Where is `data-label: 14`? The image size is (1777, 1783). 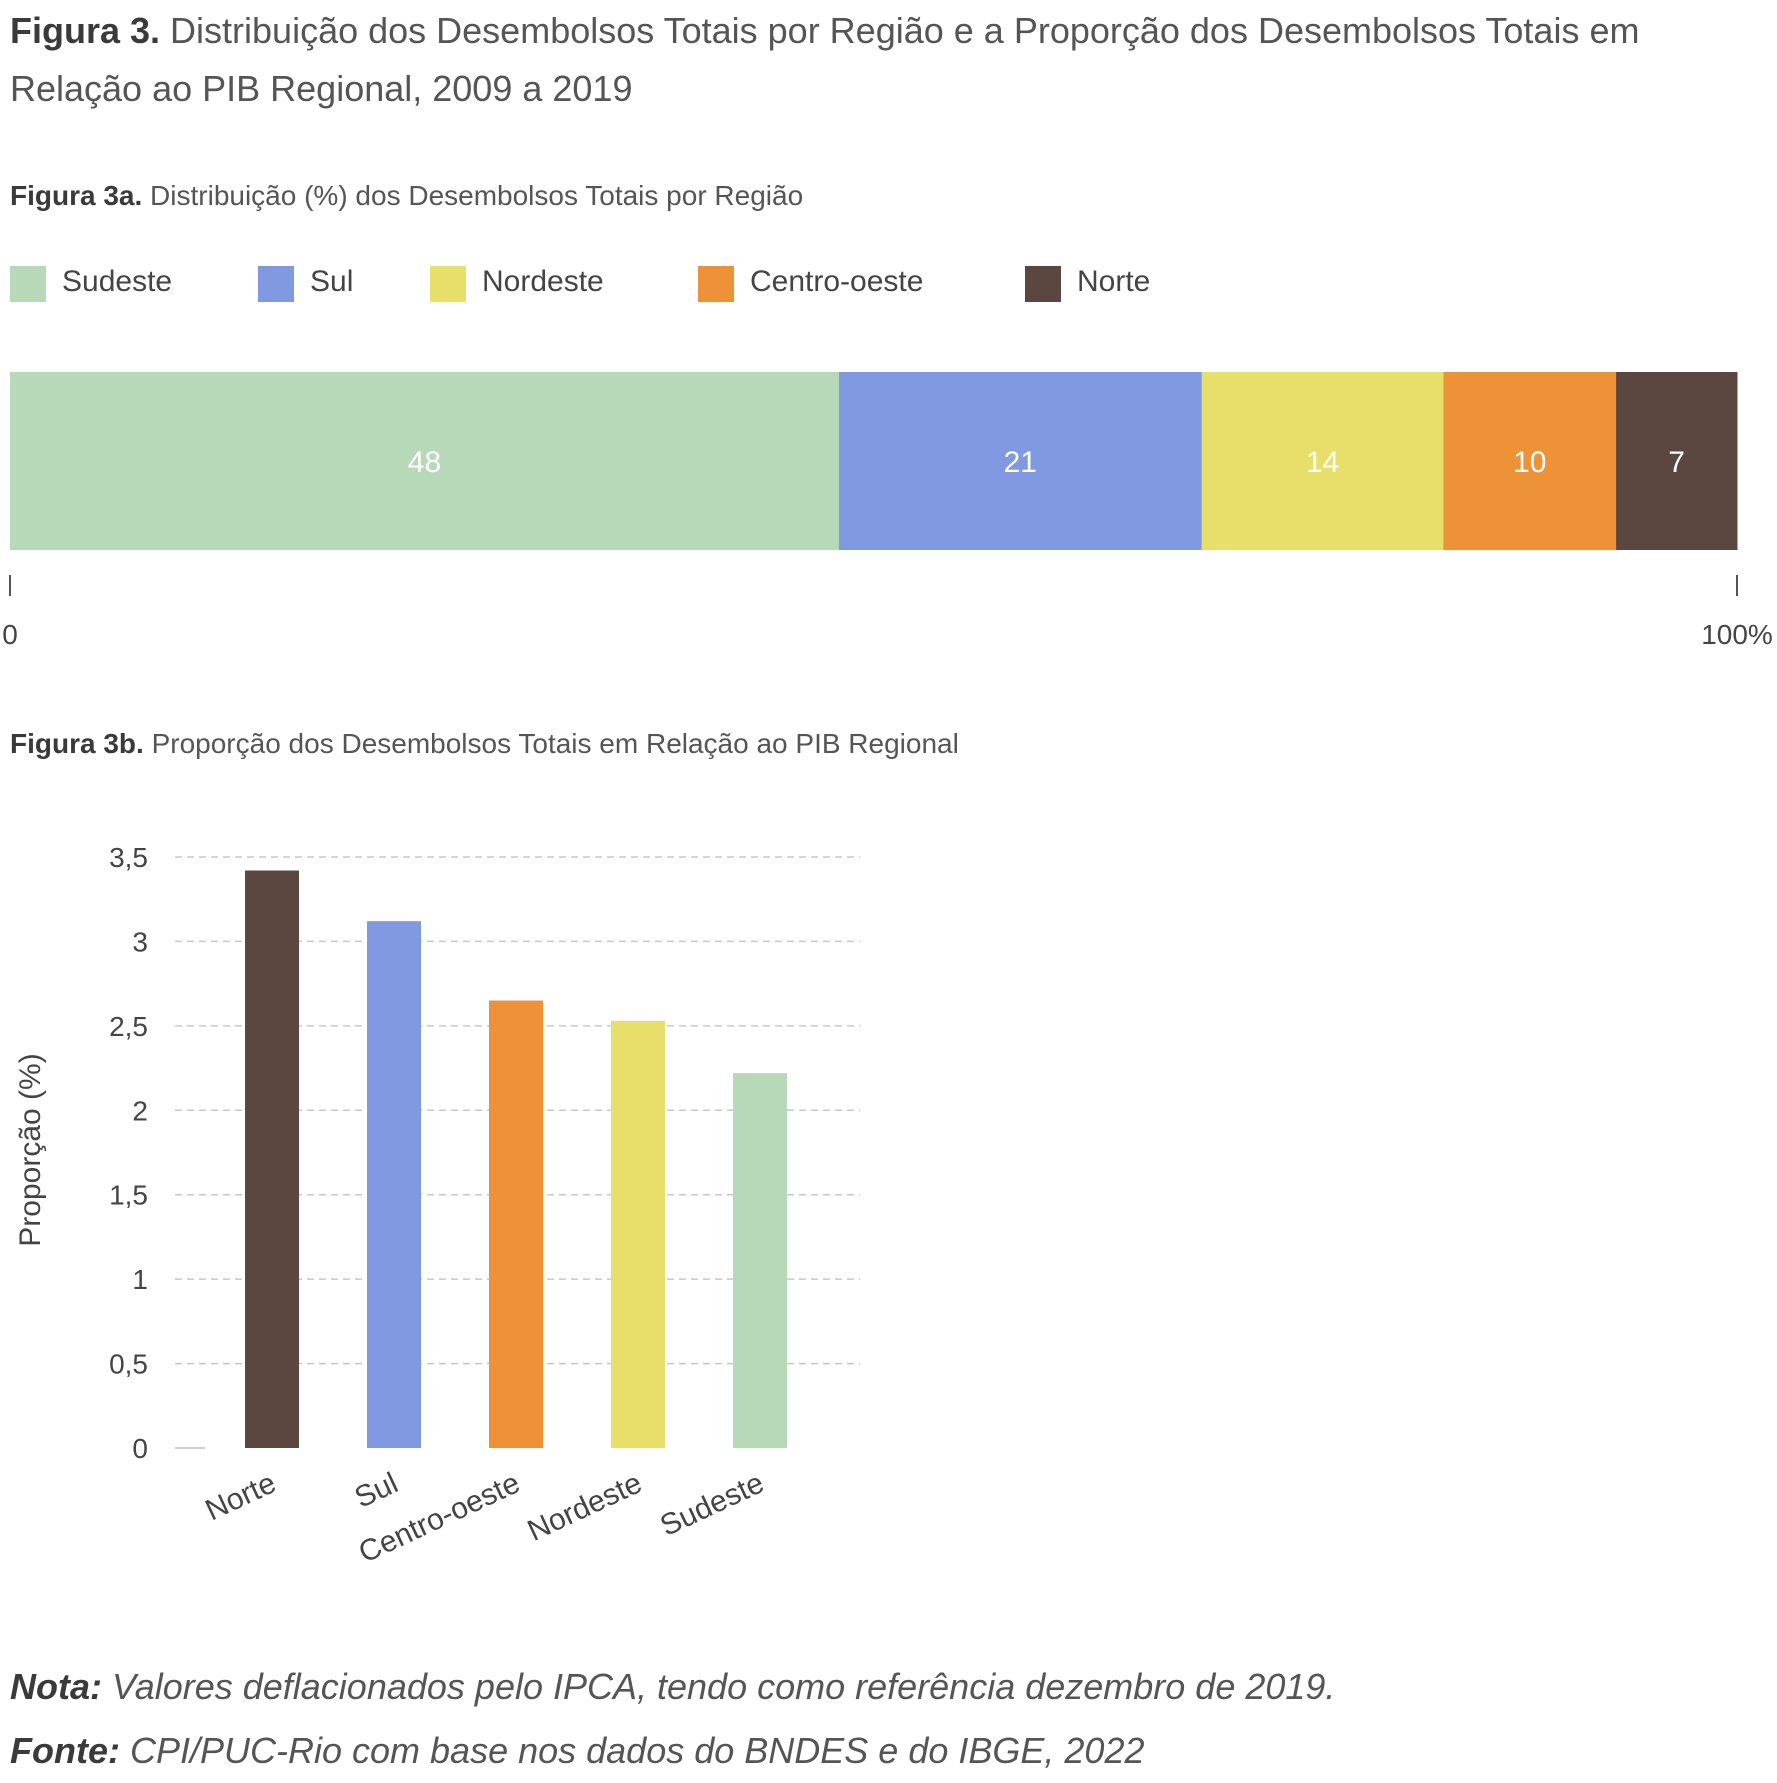 data-label: 14 is located at coordinates (1322, 462).